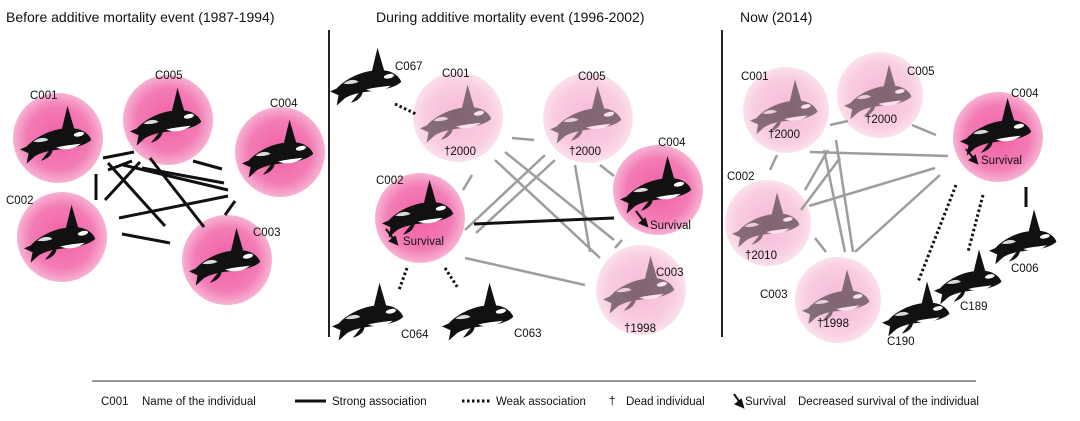  Describe the element at coordinates (528, 334) in the screenshot. I see `node-label: C063` at that location.